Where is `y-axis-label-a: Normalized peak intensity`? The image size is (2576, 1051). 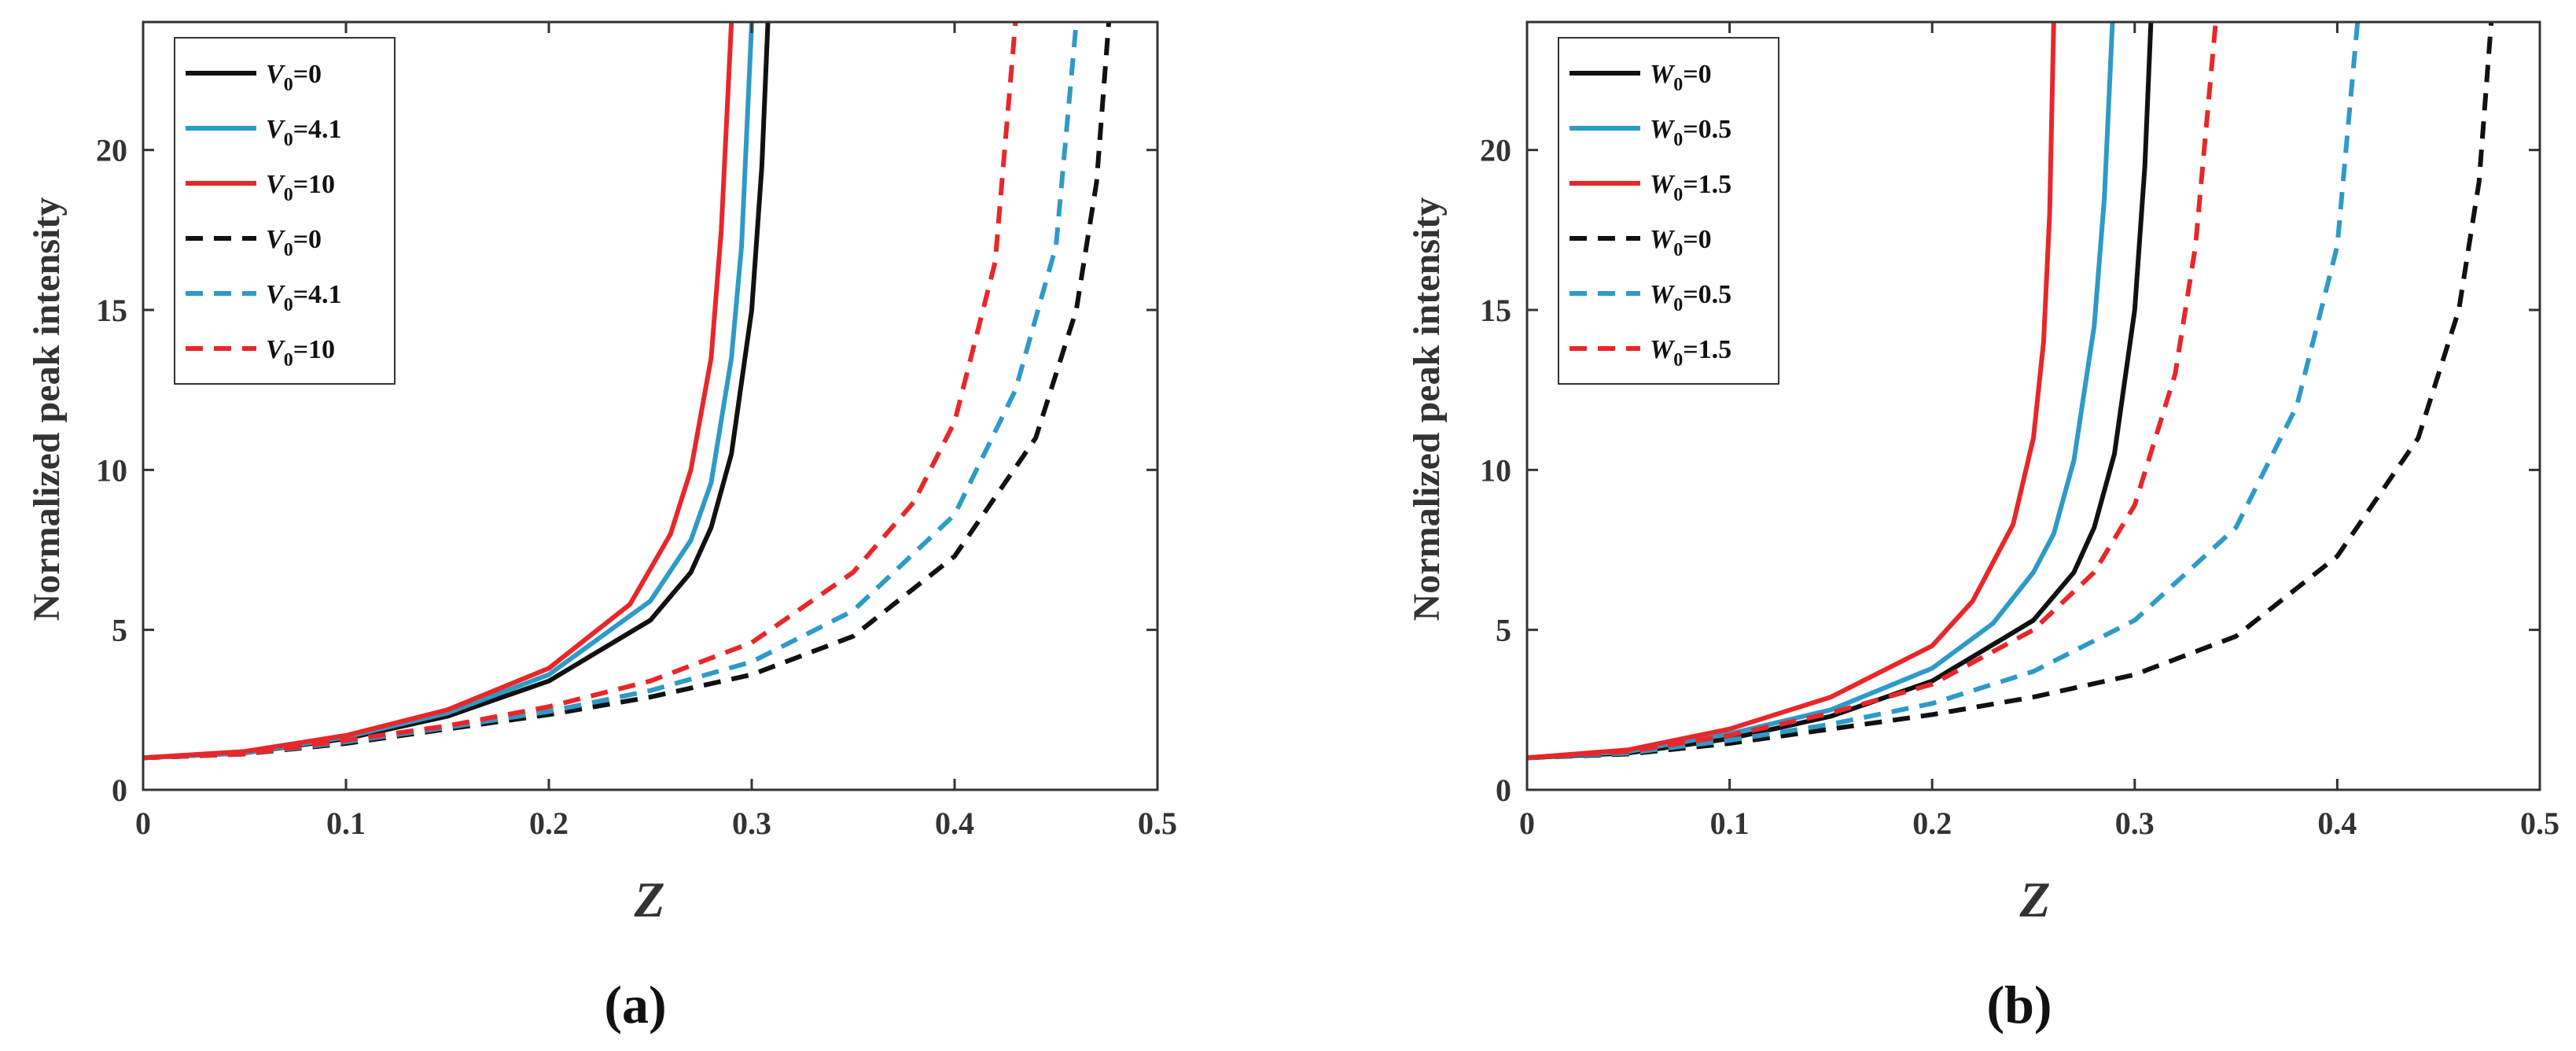
y-axis-label-a: Normalized peak intensity is located at coordinates (47, 409).